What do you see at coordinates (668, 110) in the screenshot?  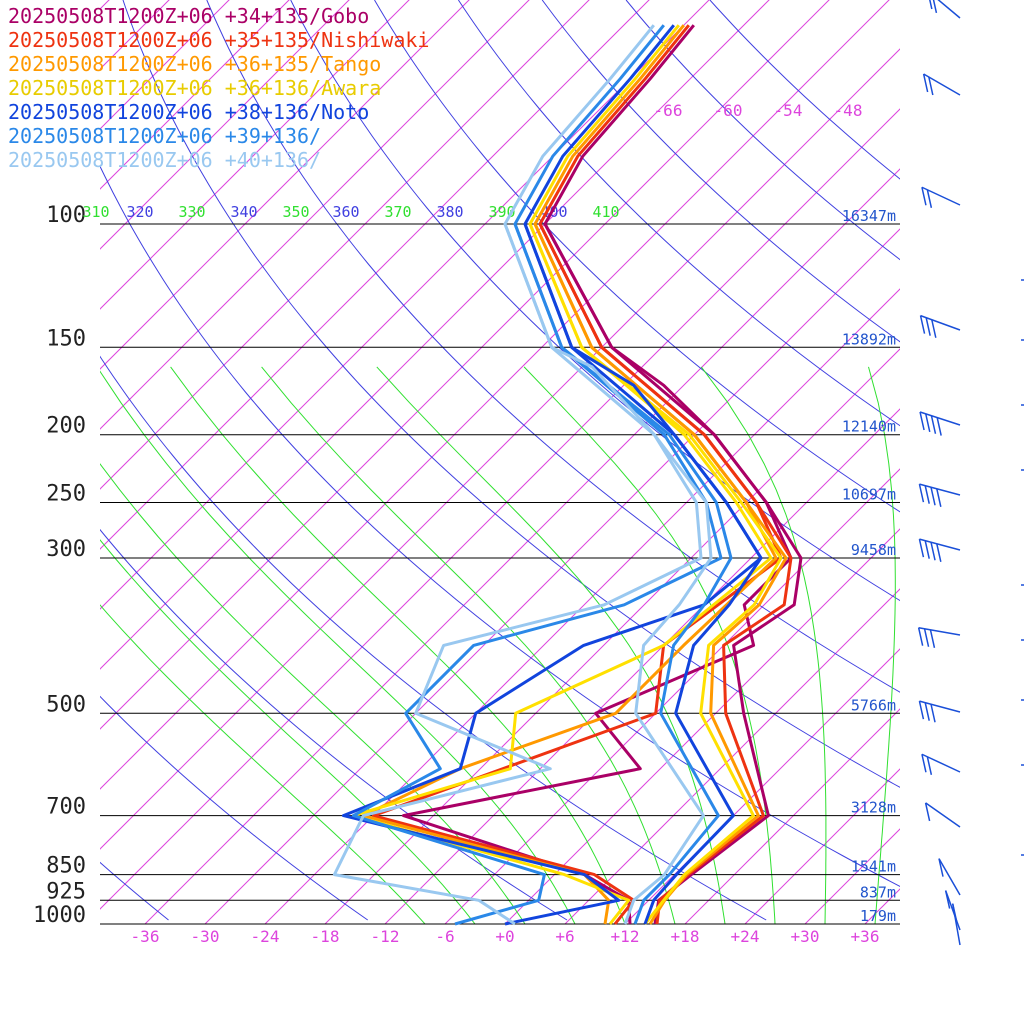 I see `upper-temp-label: -66` at bounding box center [668, 110].